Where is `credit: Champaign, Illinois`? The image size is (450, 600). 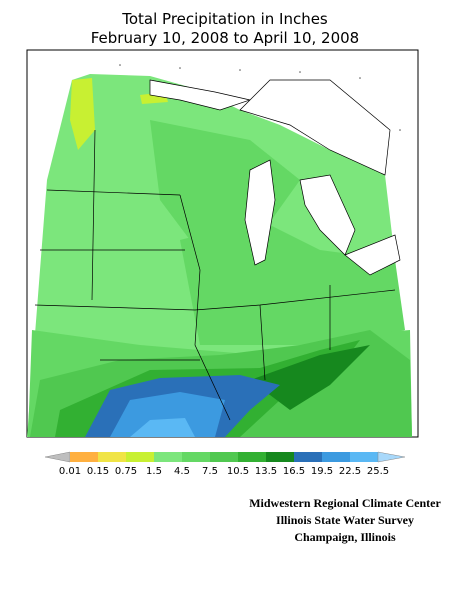 credit: Champaign, Illinois is located at coordinates (345, 537).